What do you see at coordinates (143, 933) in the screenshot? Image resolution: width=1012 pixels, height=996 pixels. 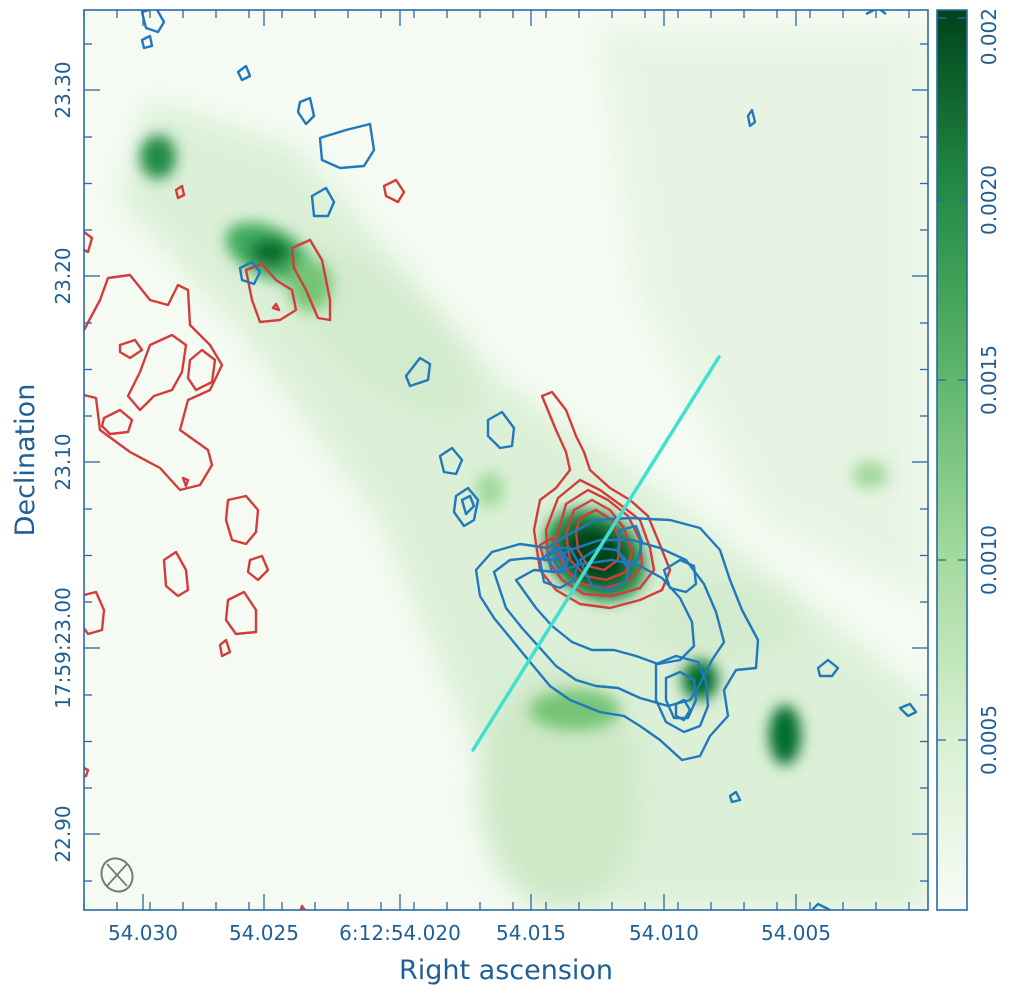 I see `x-tick-label: 54.030` at bounding box center [143, 933].